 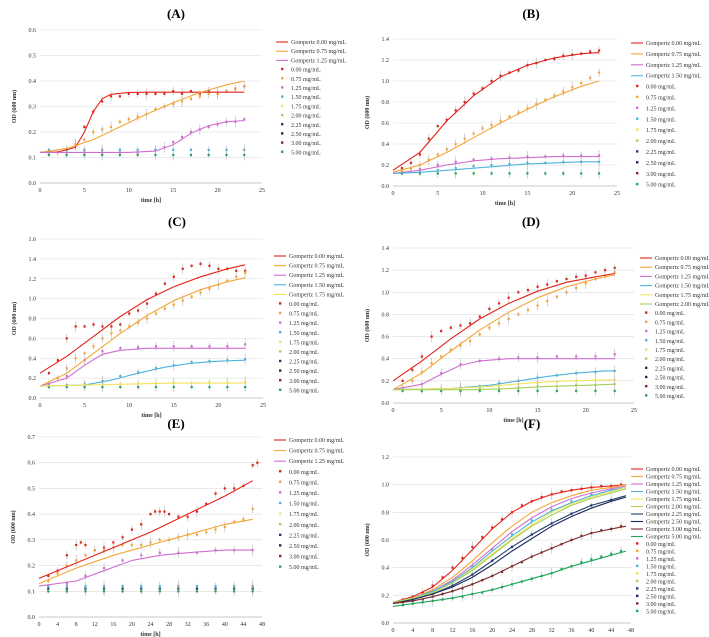 I want to click on panel-title: (A), so click(x=176, y=13).